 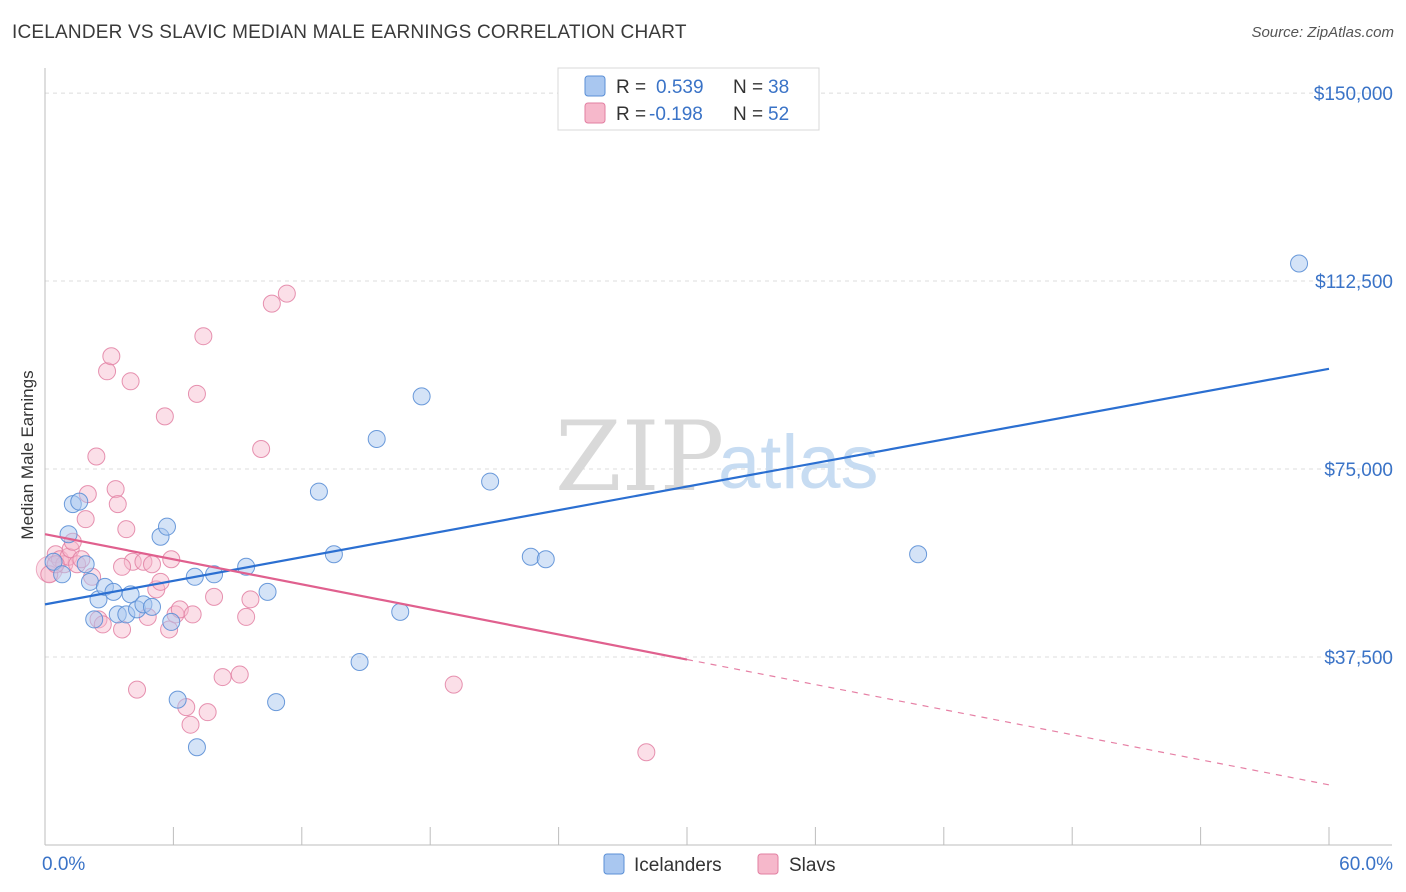 What do you see at coordinates (631, 87) in the screenshot?
I see `legend-r-label-icelanders: R =` at bounding box center [631, 87].